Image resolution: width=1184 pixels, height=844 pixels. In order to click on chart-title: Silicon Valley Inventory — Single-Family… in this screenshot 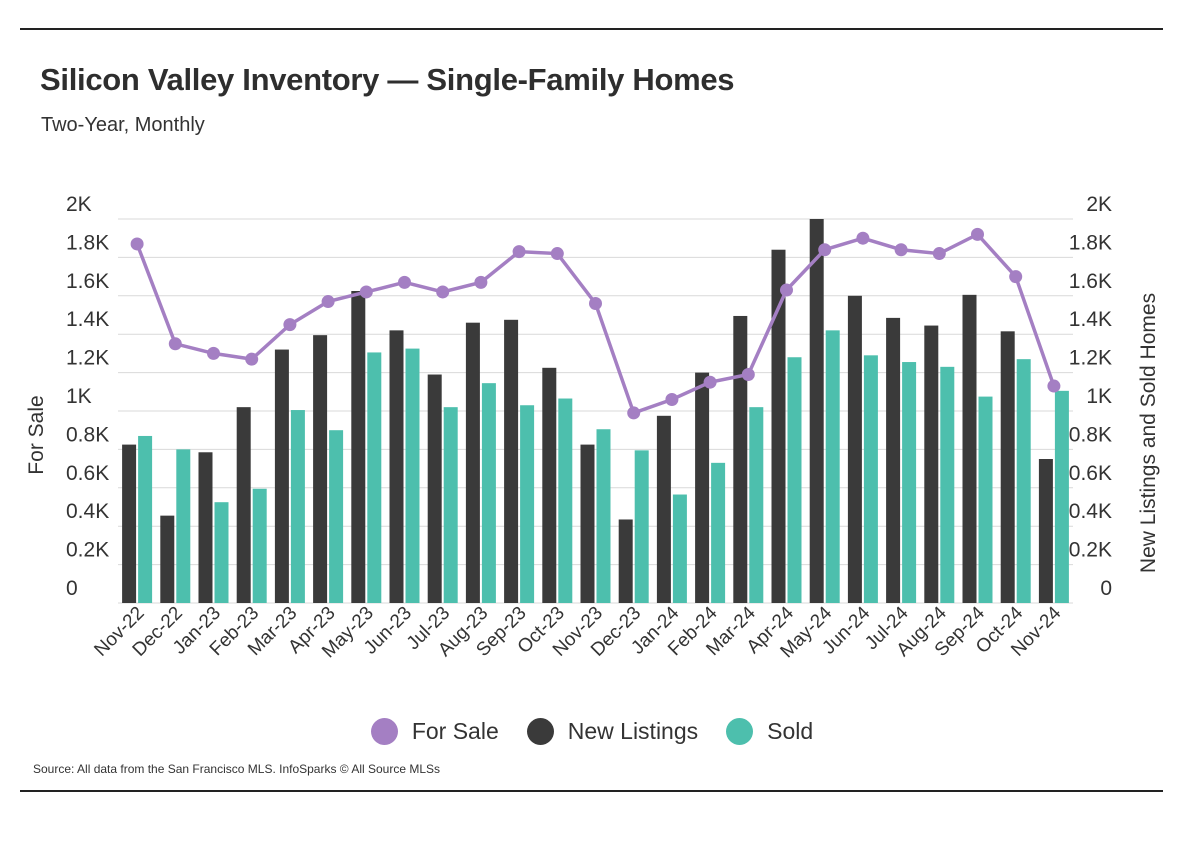, I will do `click(387, 79)`.